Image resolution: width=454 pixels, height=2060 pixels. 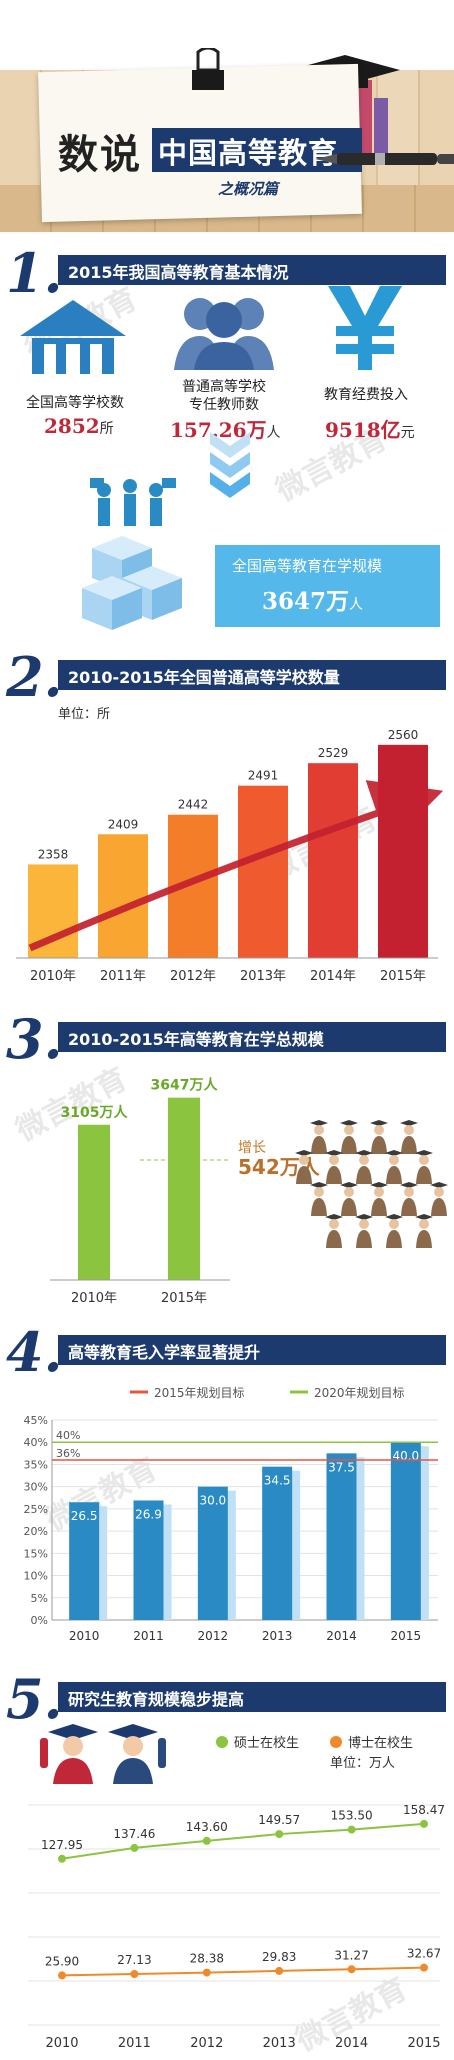 I want to click on chart3-category-label: 2013, so click(x=277, y=1636).